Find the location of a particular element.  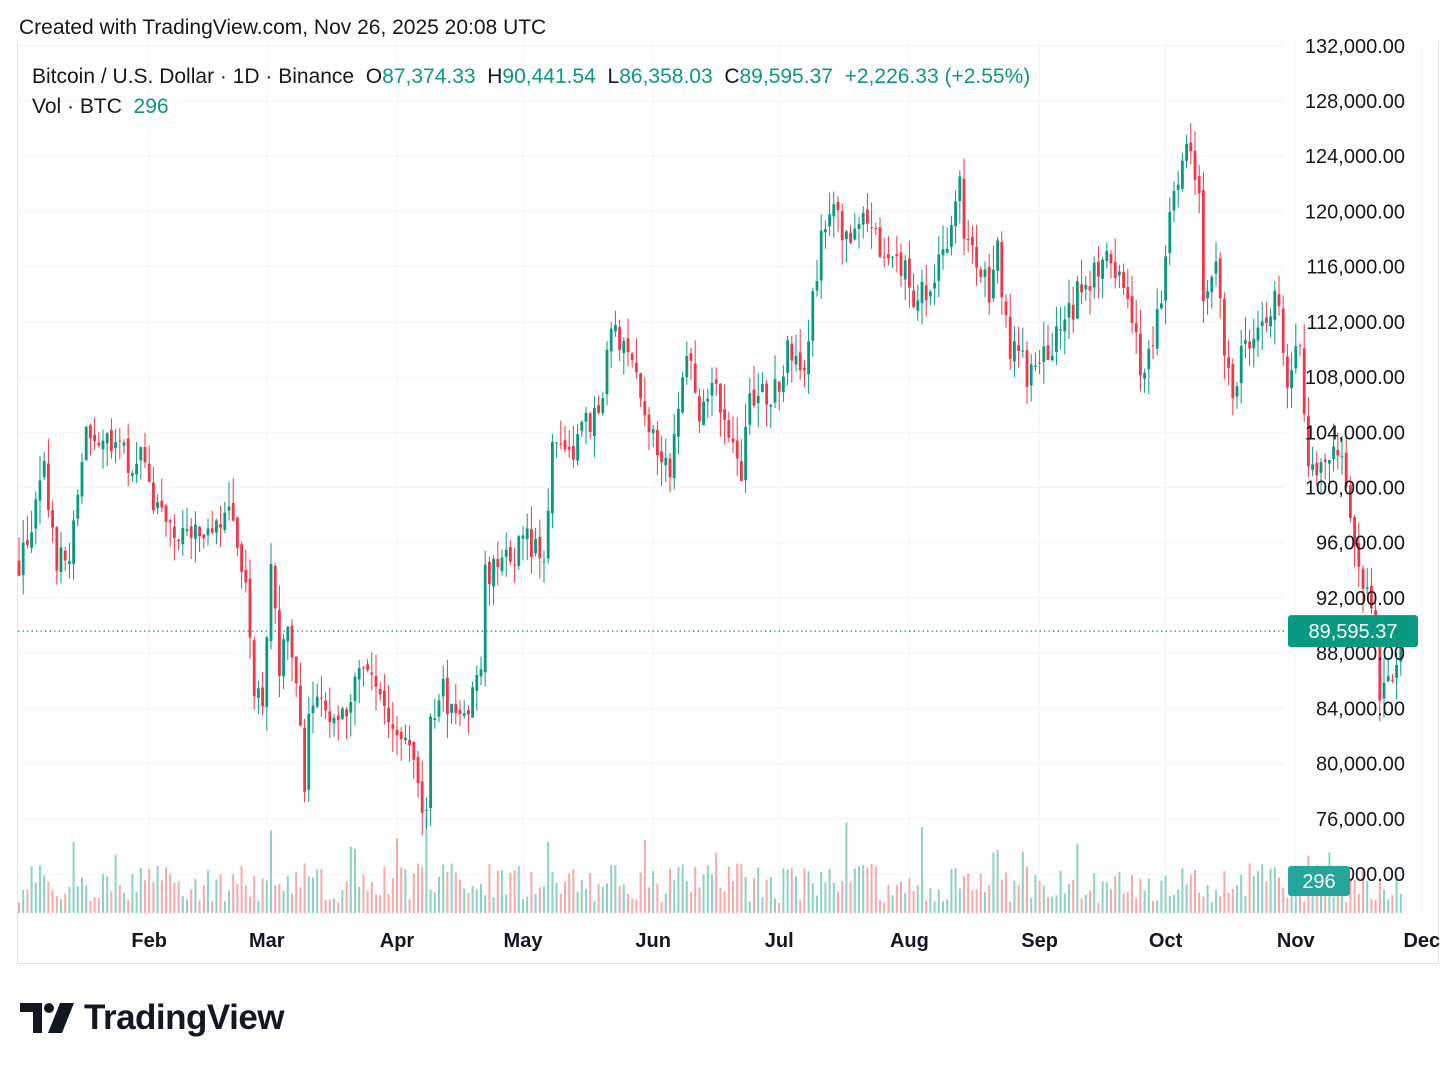

time-tick-label: Apr is located at coordinates (397, 941).